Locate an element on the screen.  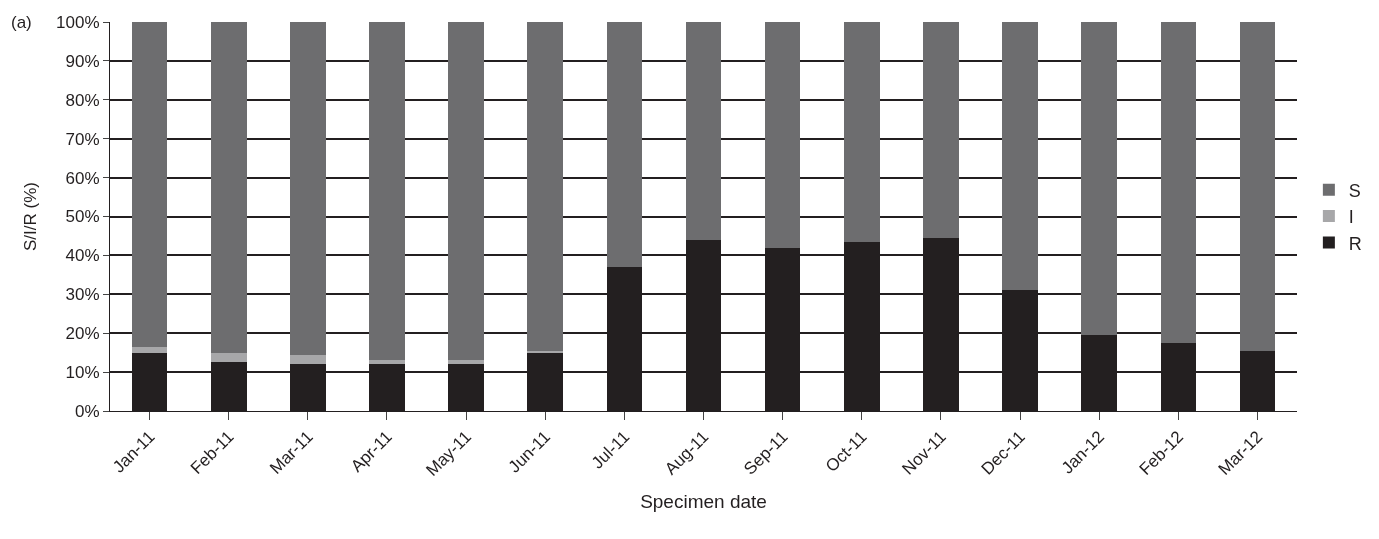
y-axis-title: S/I/R (%) is located at coordinates (30, 216).